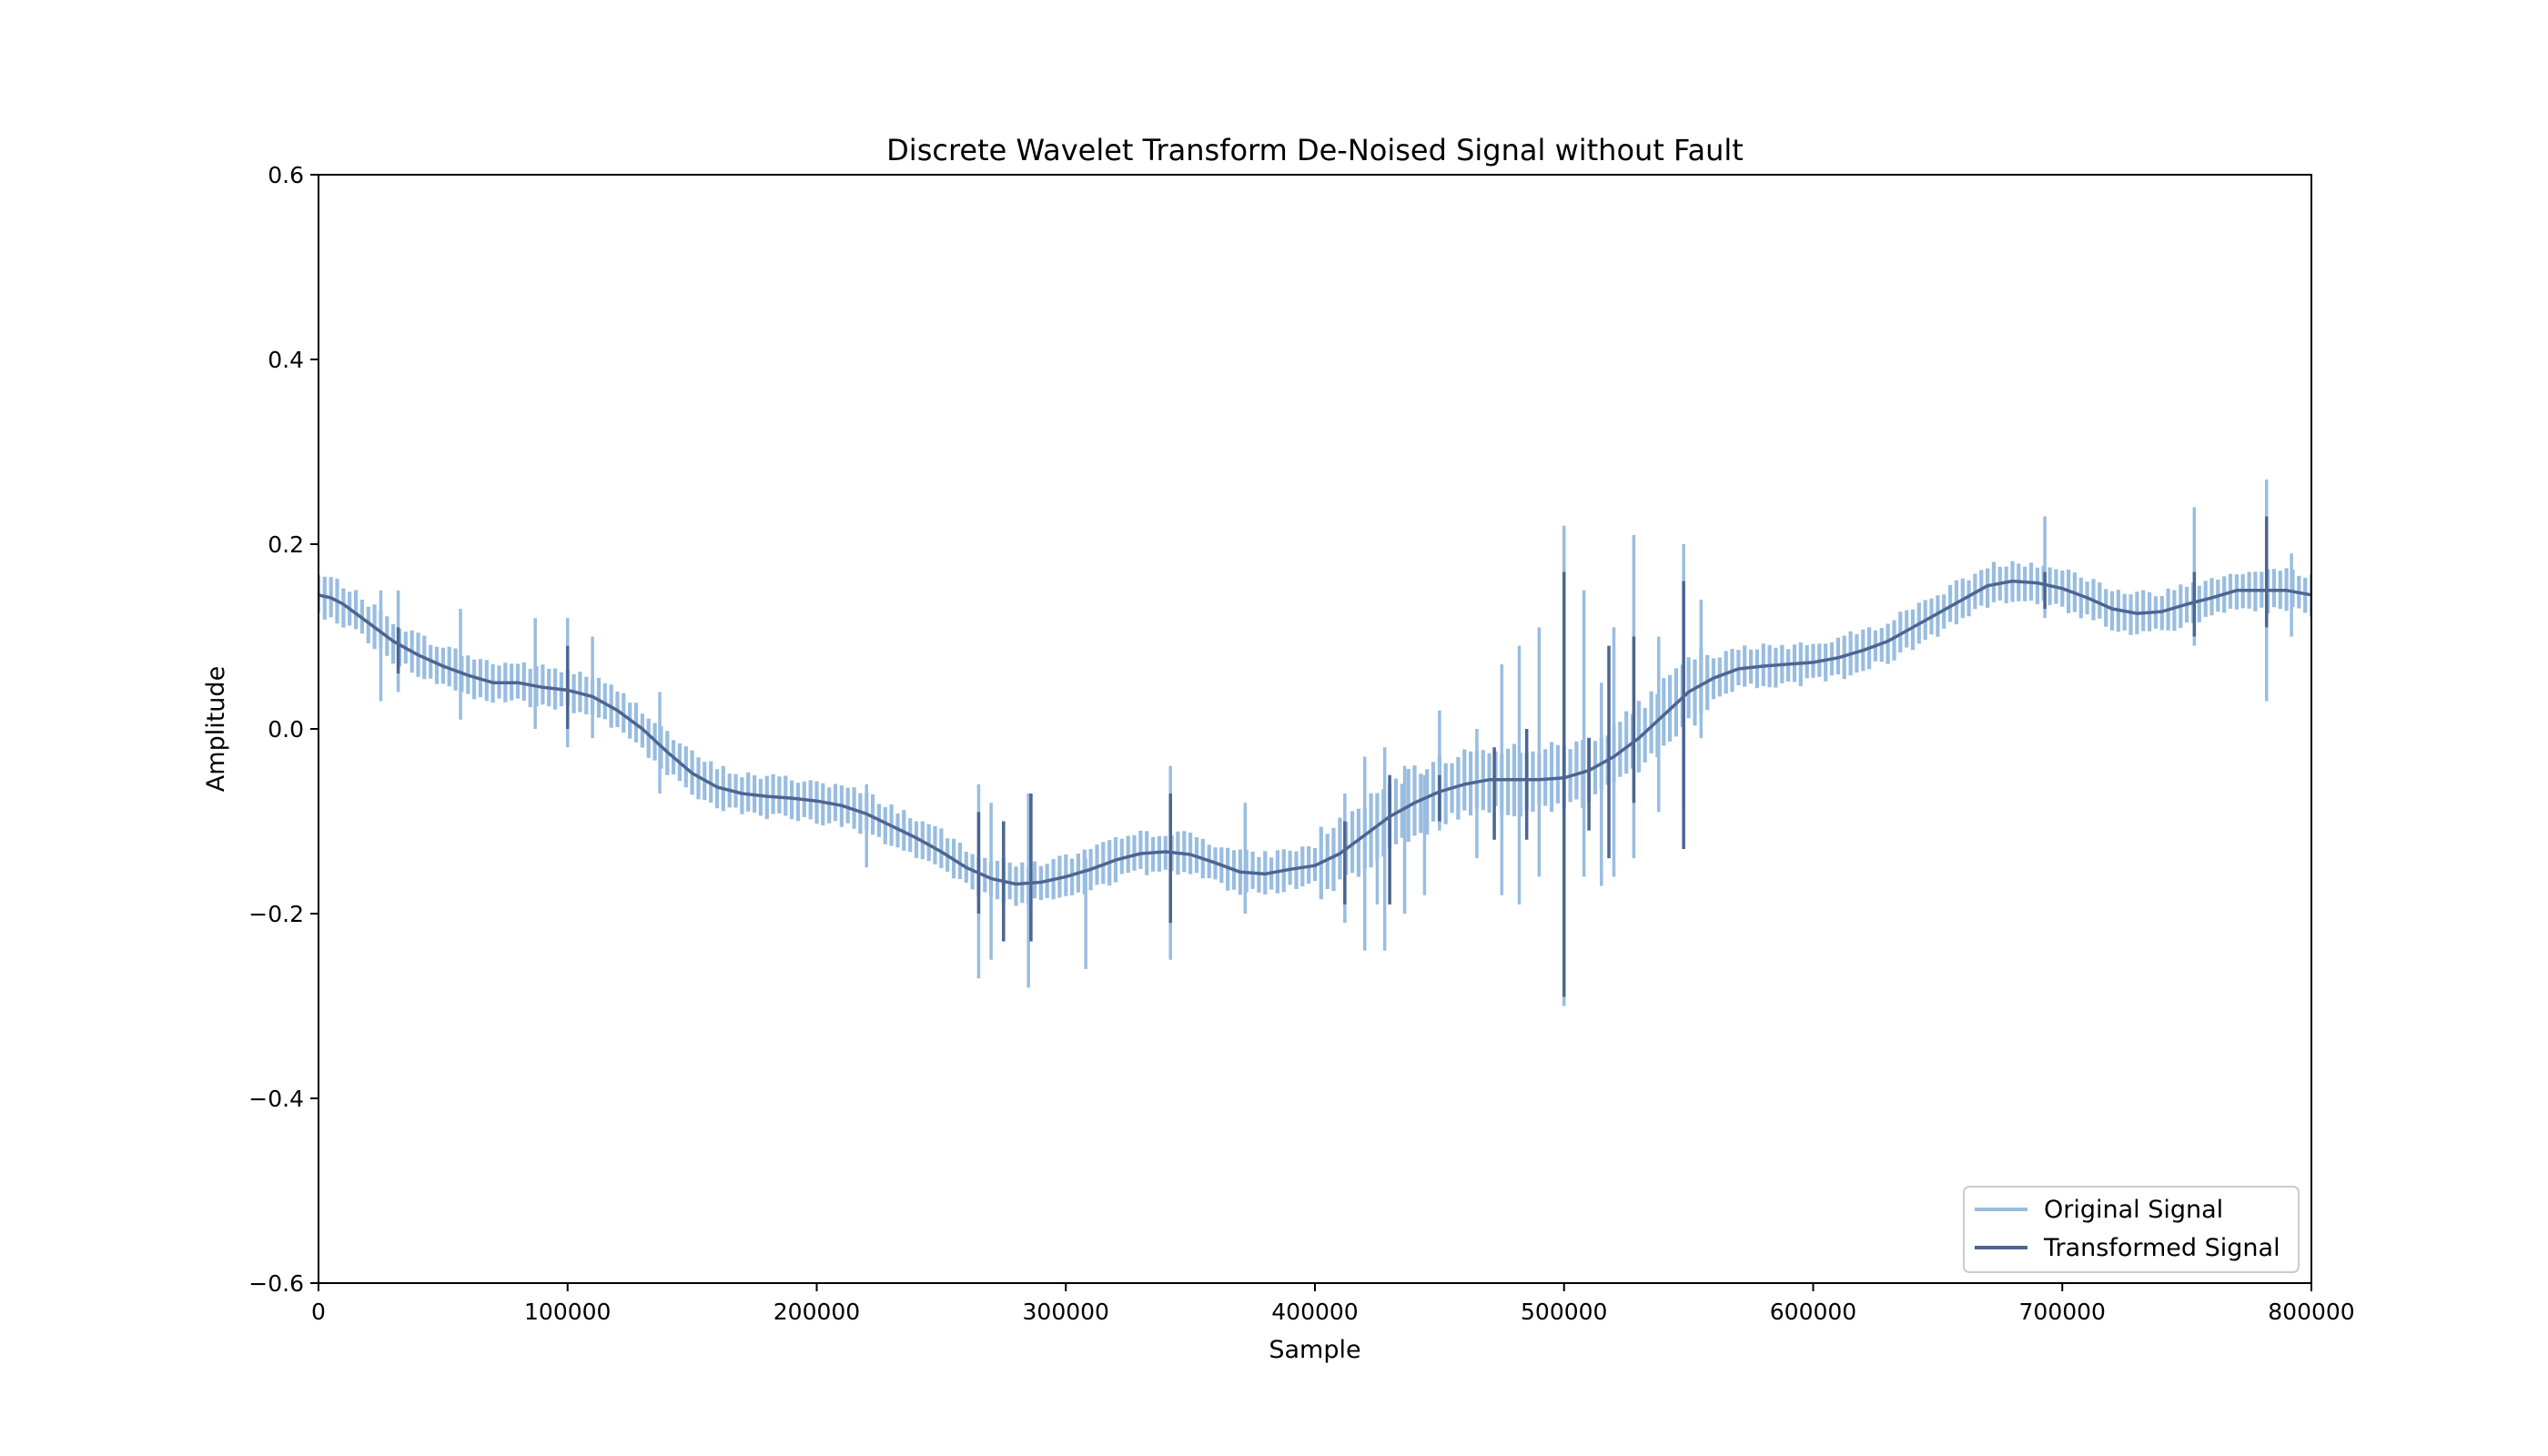 The width and height of the screenshot is (2548, 1456). Describe the element at coordinates (286, 730) in the screenshot. I see `y-tick-label: 0.0` at that location.